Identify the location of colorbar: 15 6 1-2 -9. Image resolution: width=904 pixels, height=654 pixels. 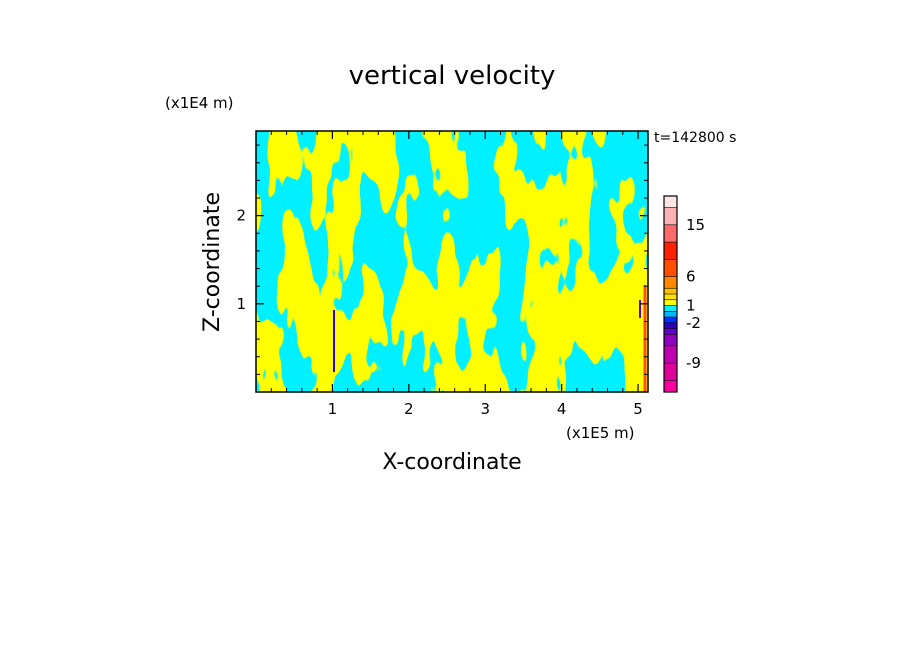
(684, 294).